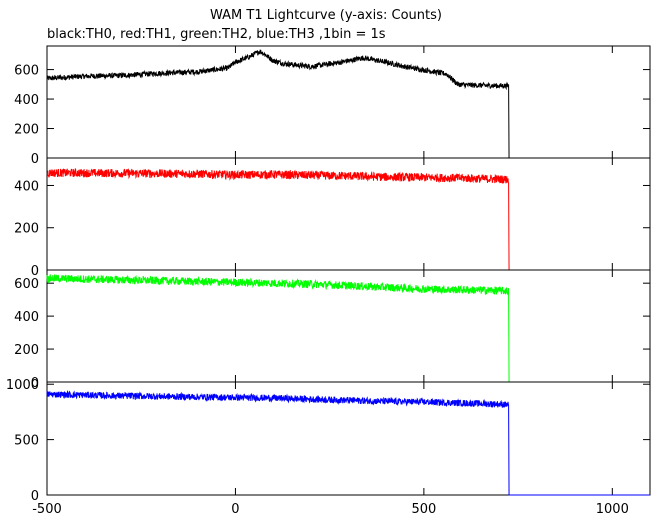 The width and height of the screenshot is (652, 515). Describe the element at coordinates (35, 496) in the screenshot. I see `y-tick-label-th3: 0` at that location.